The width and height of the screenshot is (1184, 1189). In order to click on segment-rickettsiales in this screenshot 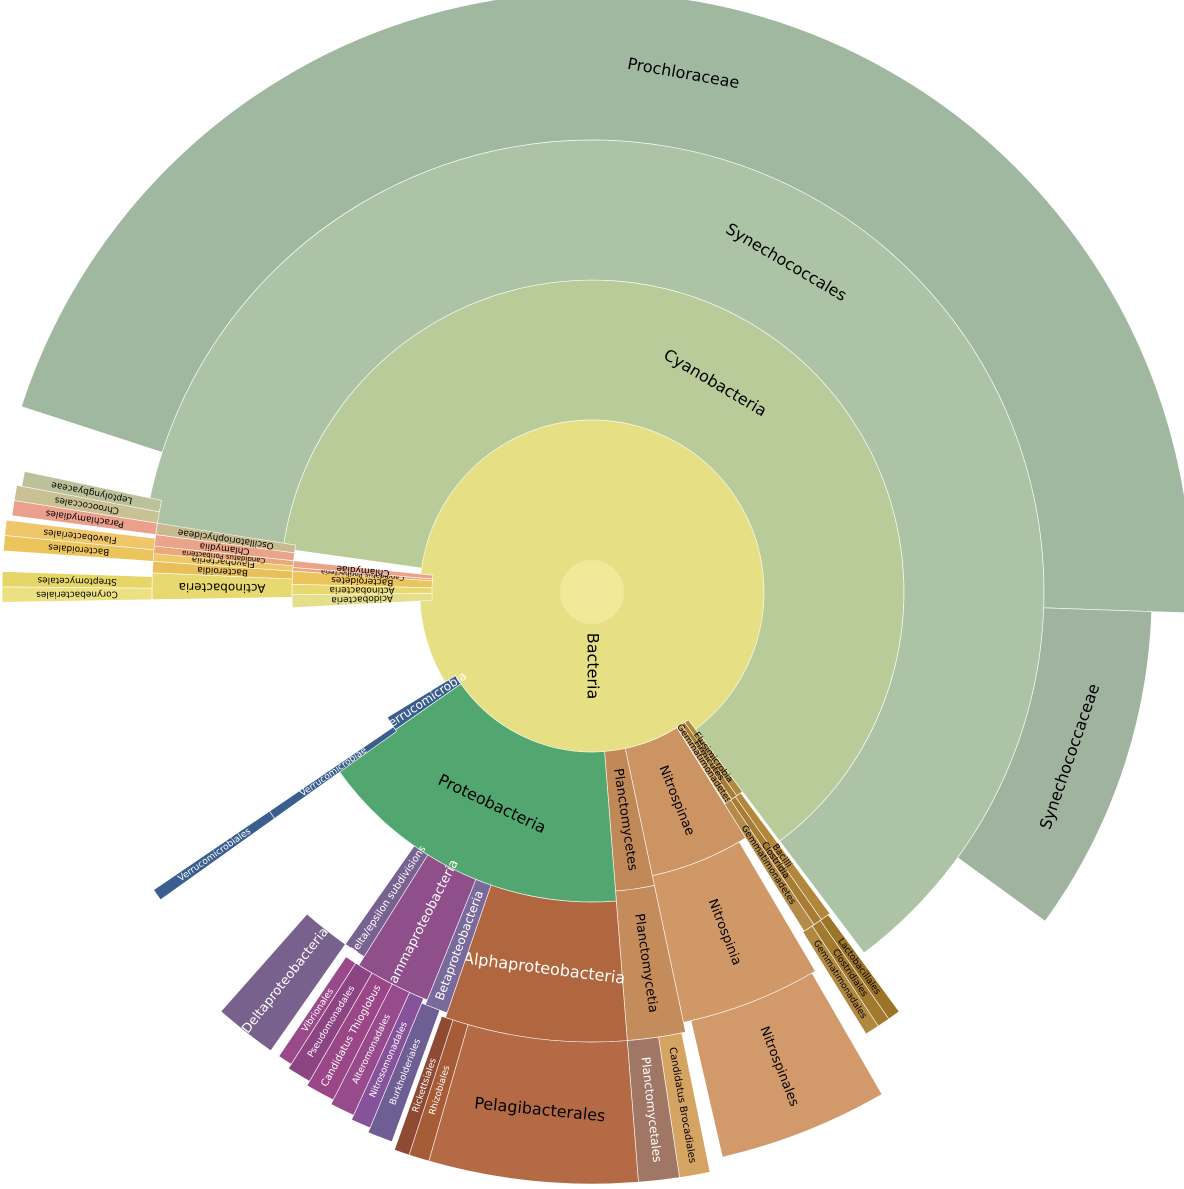, I will do `click(424, 1085)`.